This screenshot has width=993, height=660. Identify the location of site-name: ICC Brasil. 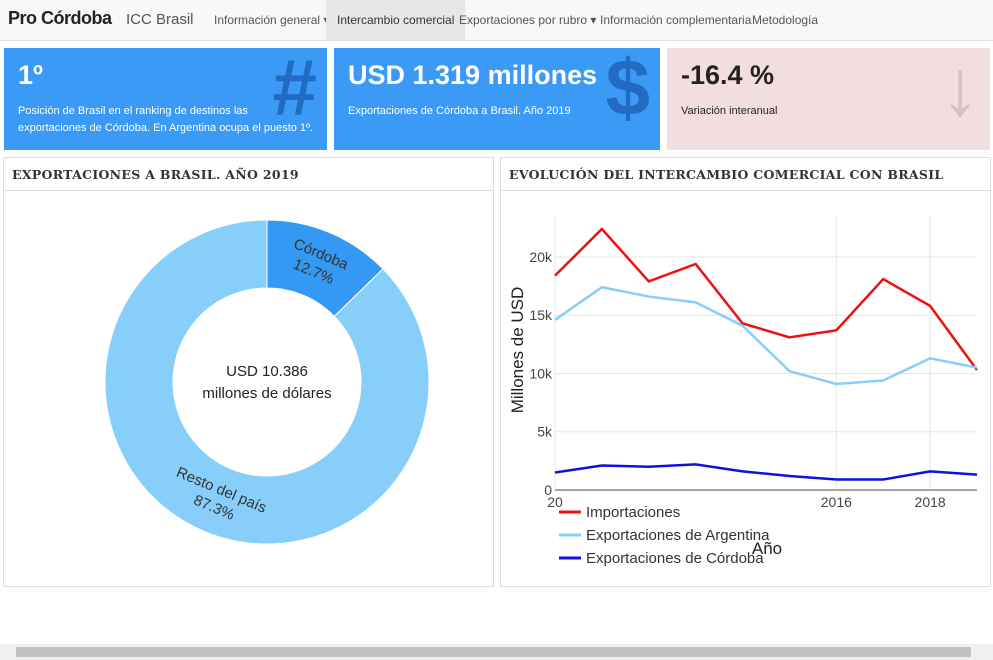
(160, 19).